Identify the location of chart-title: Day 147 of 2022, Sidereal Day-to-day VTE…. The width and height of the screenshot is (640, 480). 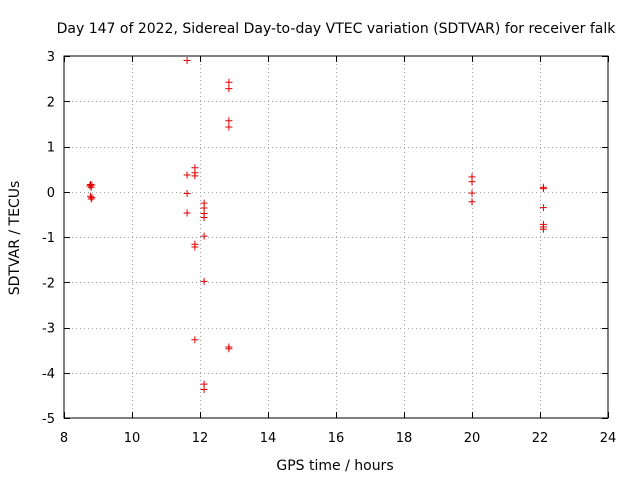
(337, 29).